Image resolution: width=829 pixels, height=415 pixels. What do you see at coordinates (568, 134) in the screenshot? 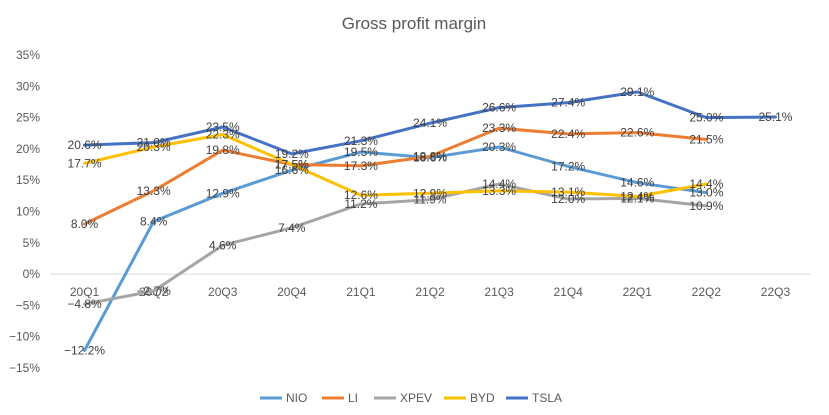
I see `data-label-li: 22.4%` at bounding box center [568, 134].